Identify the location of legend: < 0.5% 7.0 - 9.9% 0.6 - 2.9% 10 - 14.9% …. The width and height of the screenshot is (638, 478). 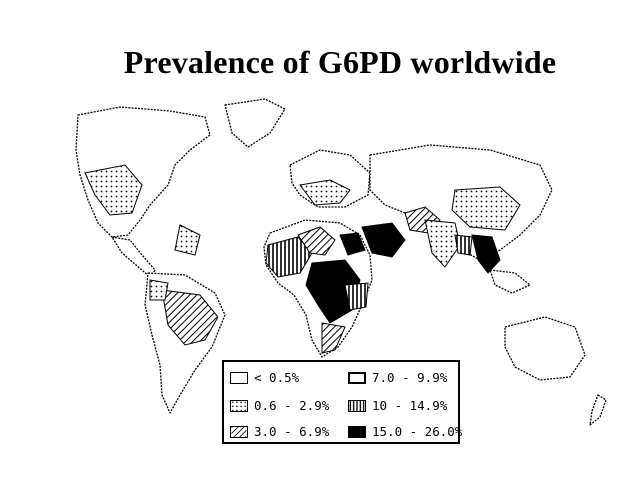
(342, 402).